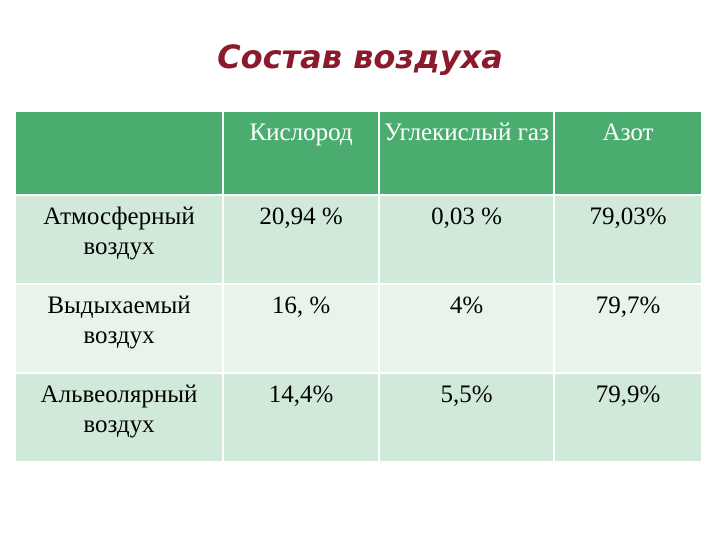 The width and height of the screenshot is (720, 540). Describe the element at coordinates (628, 239) in the screenshot. I see `value-cell: 79,03%` at that location.